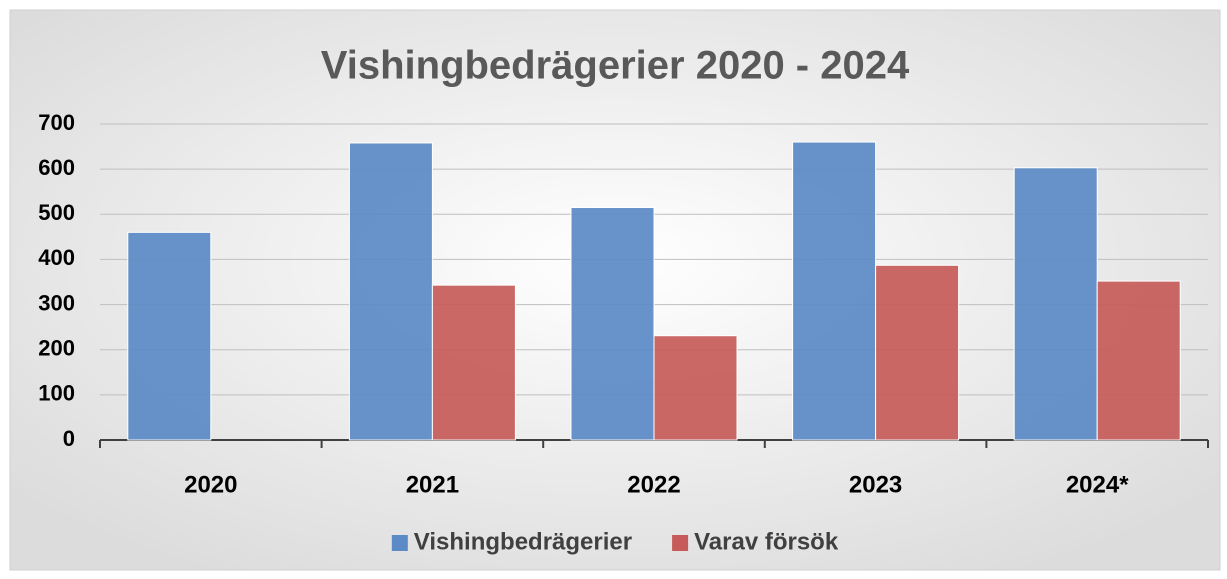 This screenshot has width=1227, height=579. Describe the element at coordinates (653, 484) in the screenshot. I see `x-tick-label: 2022` at that location.